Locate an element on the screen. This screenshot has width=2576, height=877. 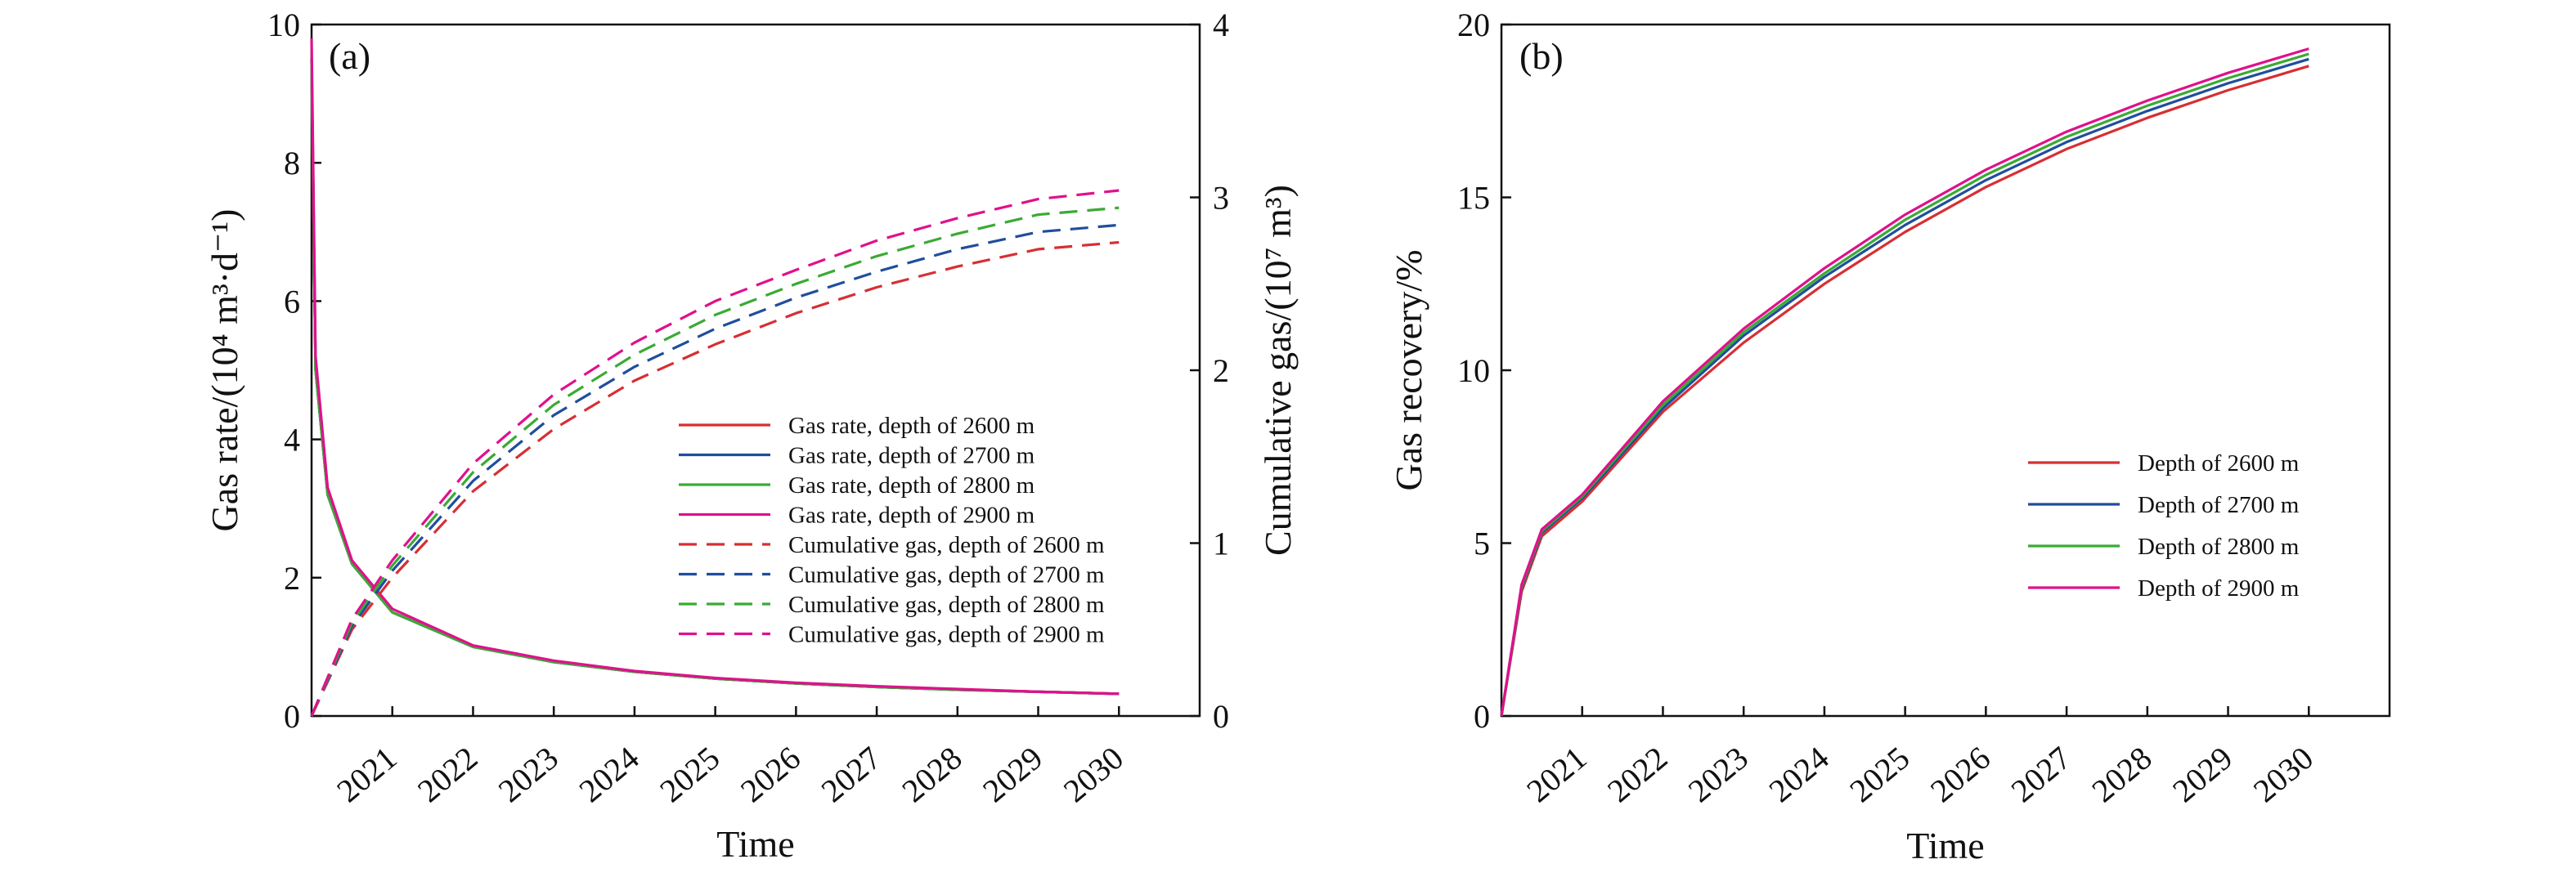
panel-a-x-axis-label: Time is located at coordinates (755, 844).